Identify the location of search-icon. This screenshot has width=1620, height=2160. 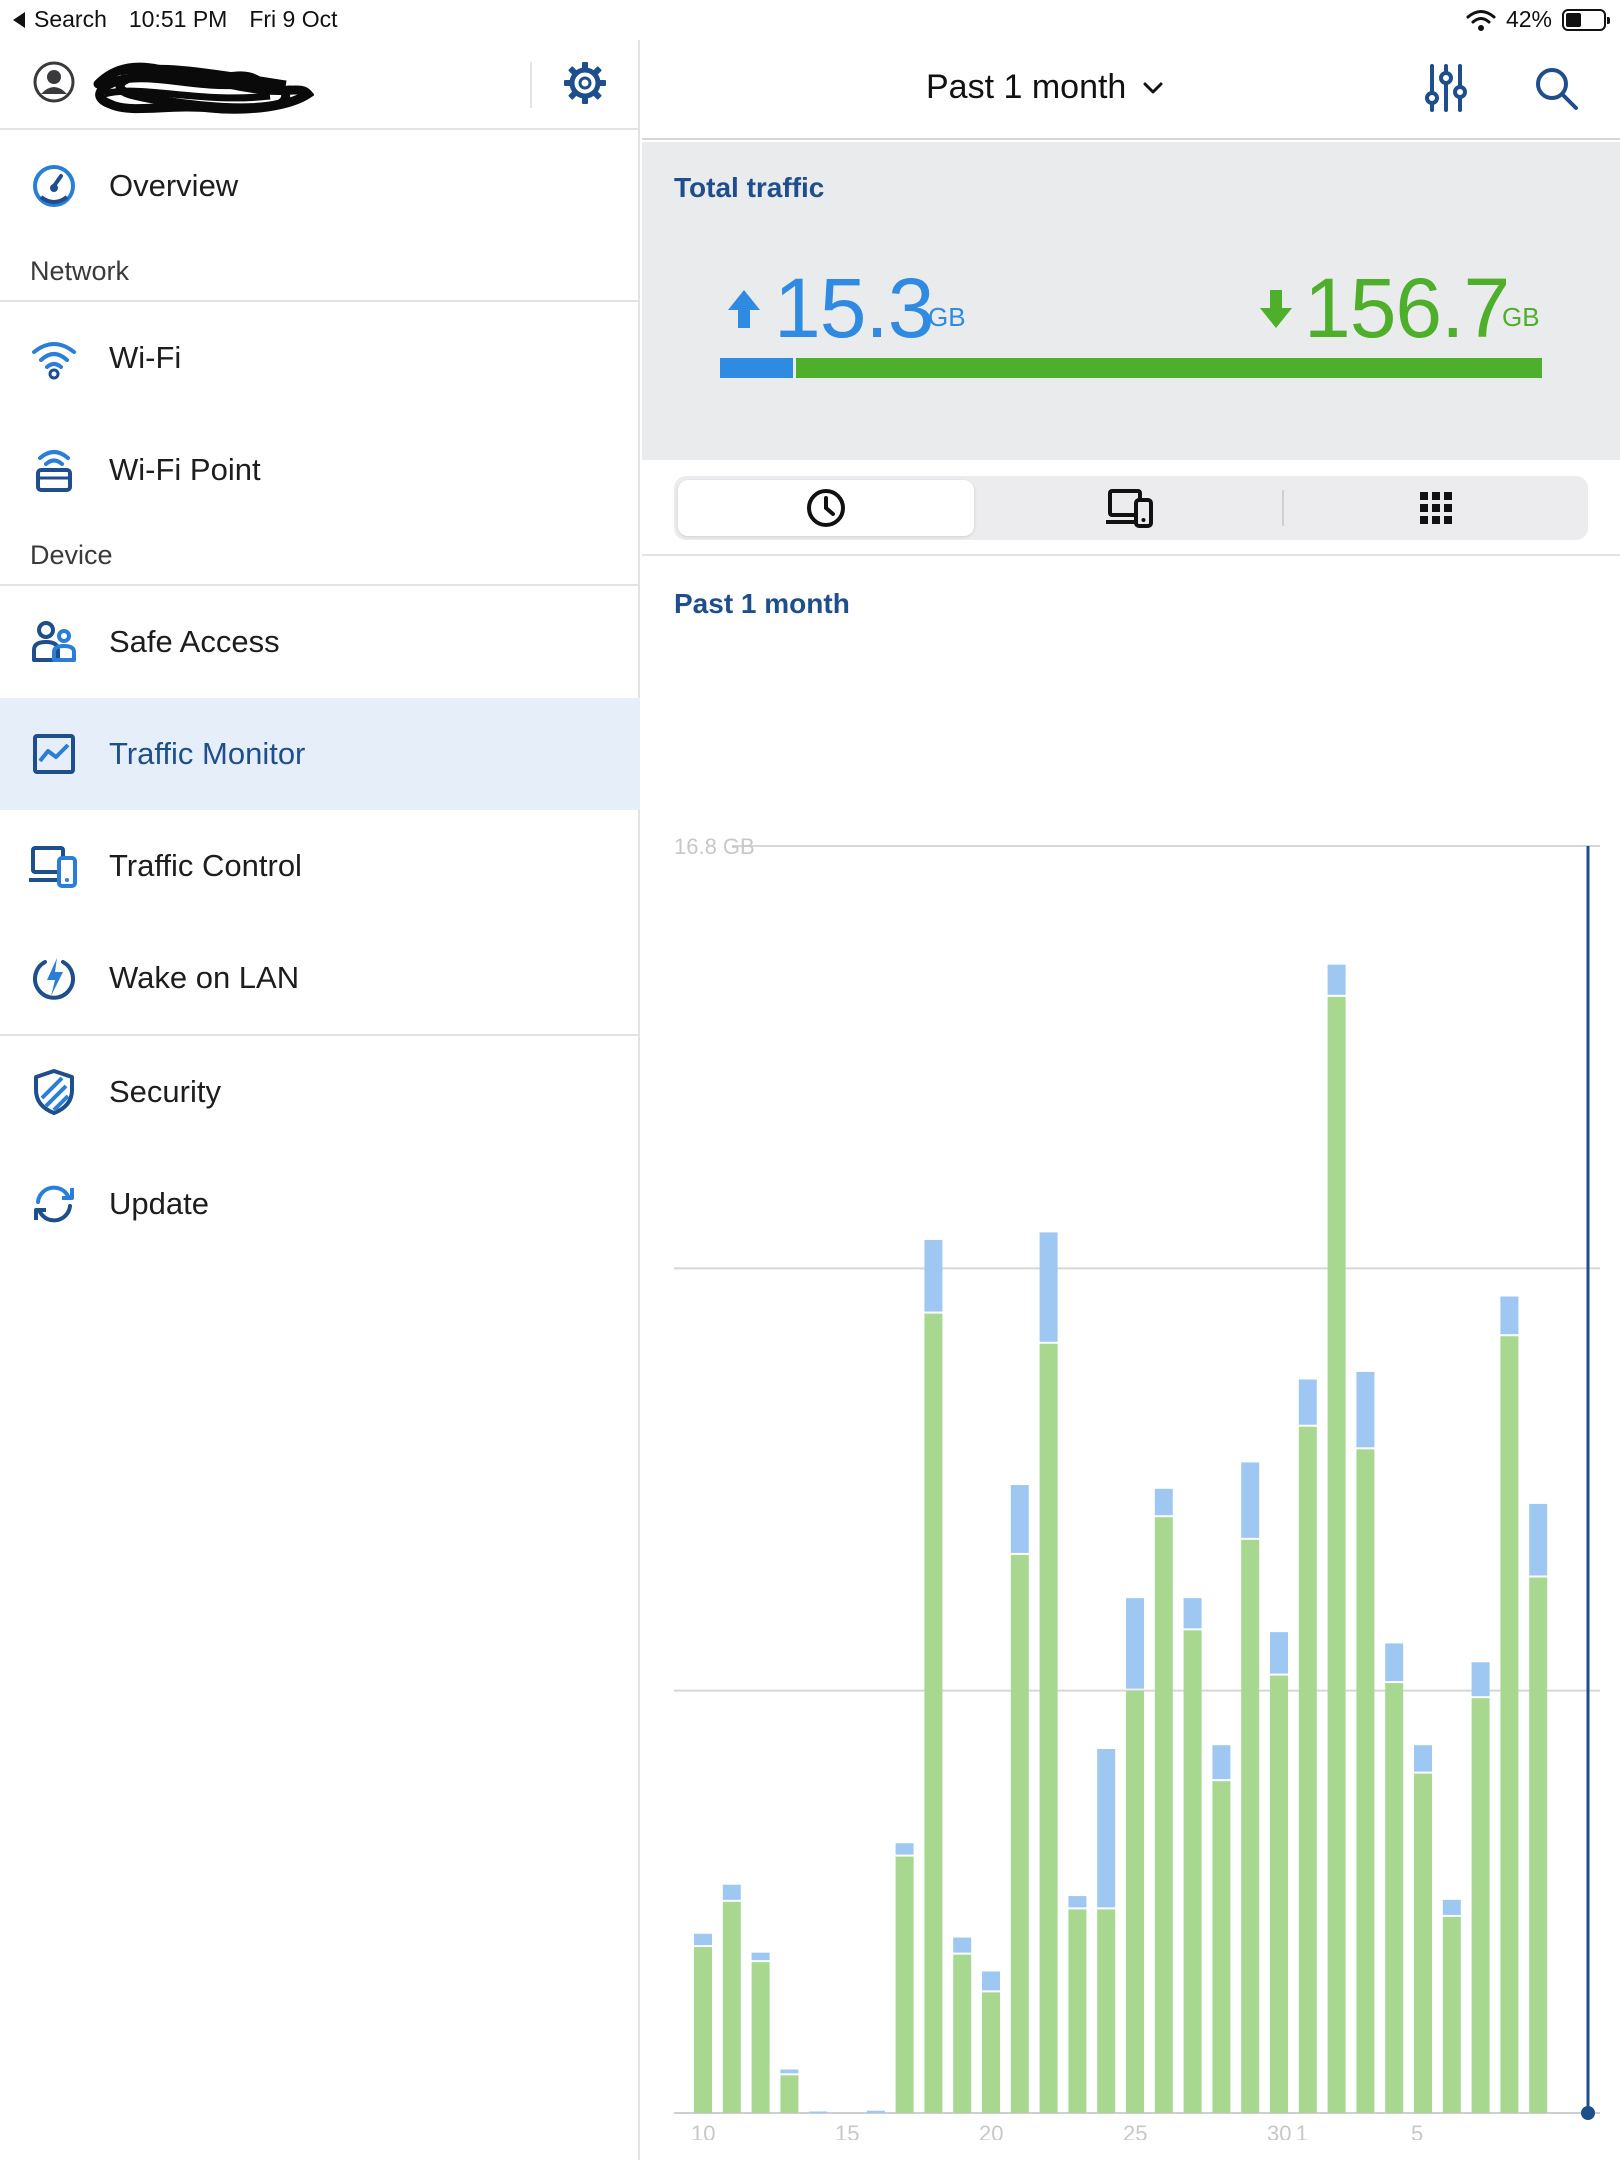
(1556, 88).